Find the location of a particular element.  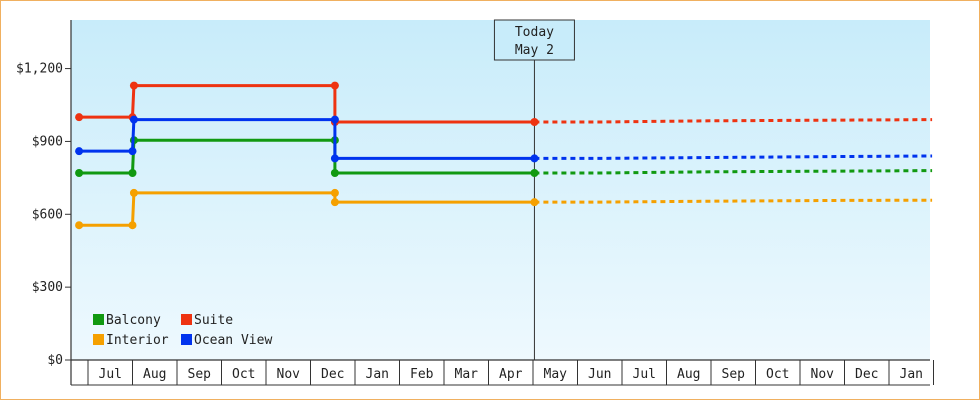

y-tick-label: $600 is located at coordinates (47, 214).